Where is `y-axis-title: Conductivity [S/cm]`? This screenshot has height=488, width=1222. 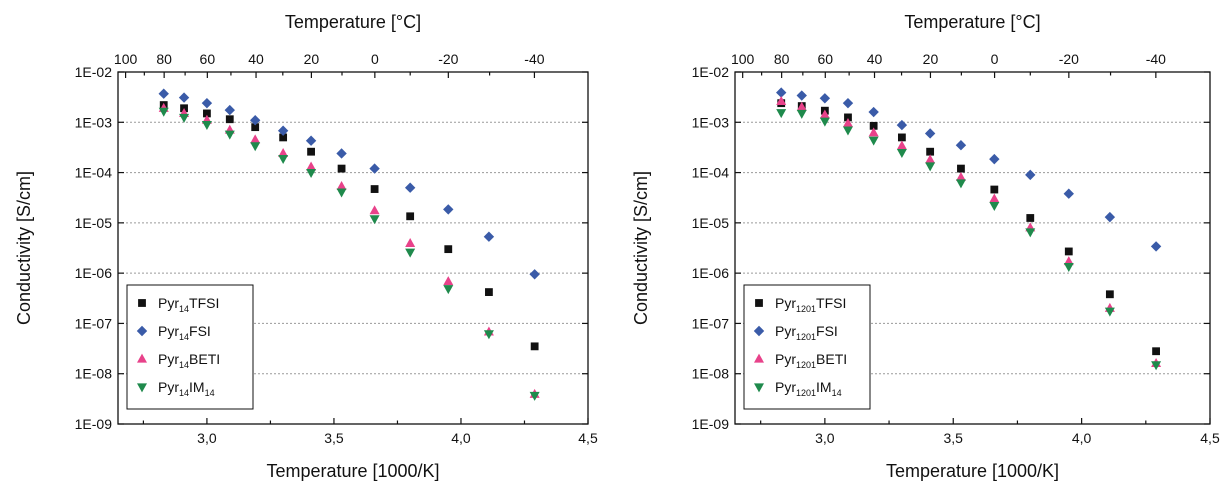 y-axis-title: Conductivity [S/cm] is located at coordinates (641, 248).